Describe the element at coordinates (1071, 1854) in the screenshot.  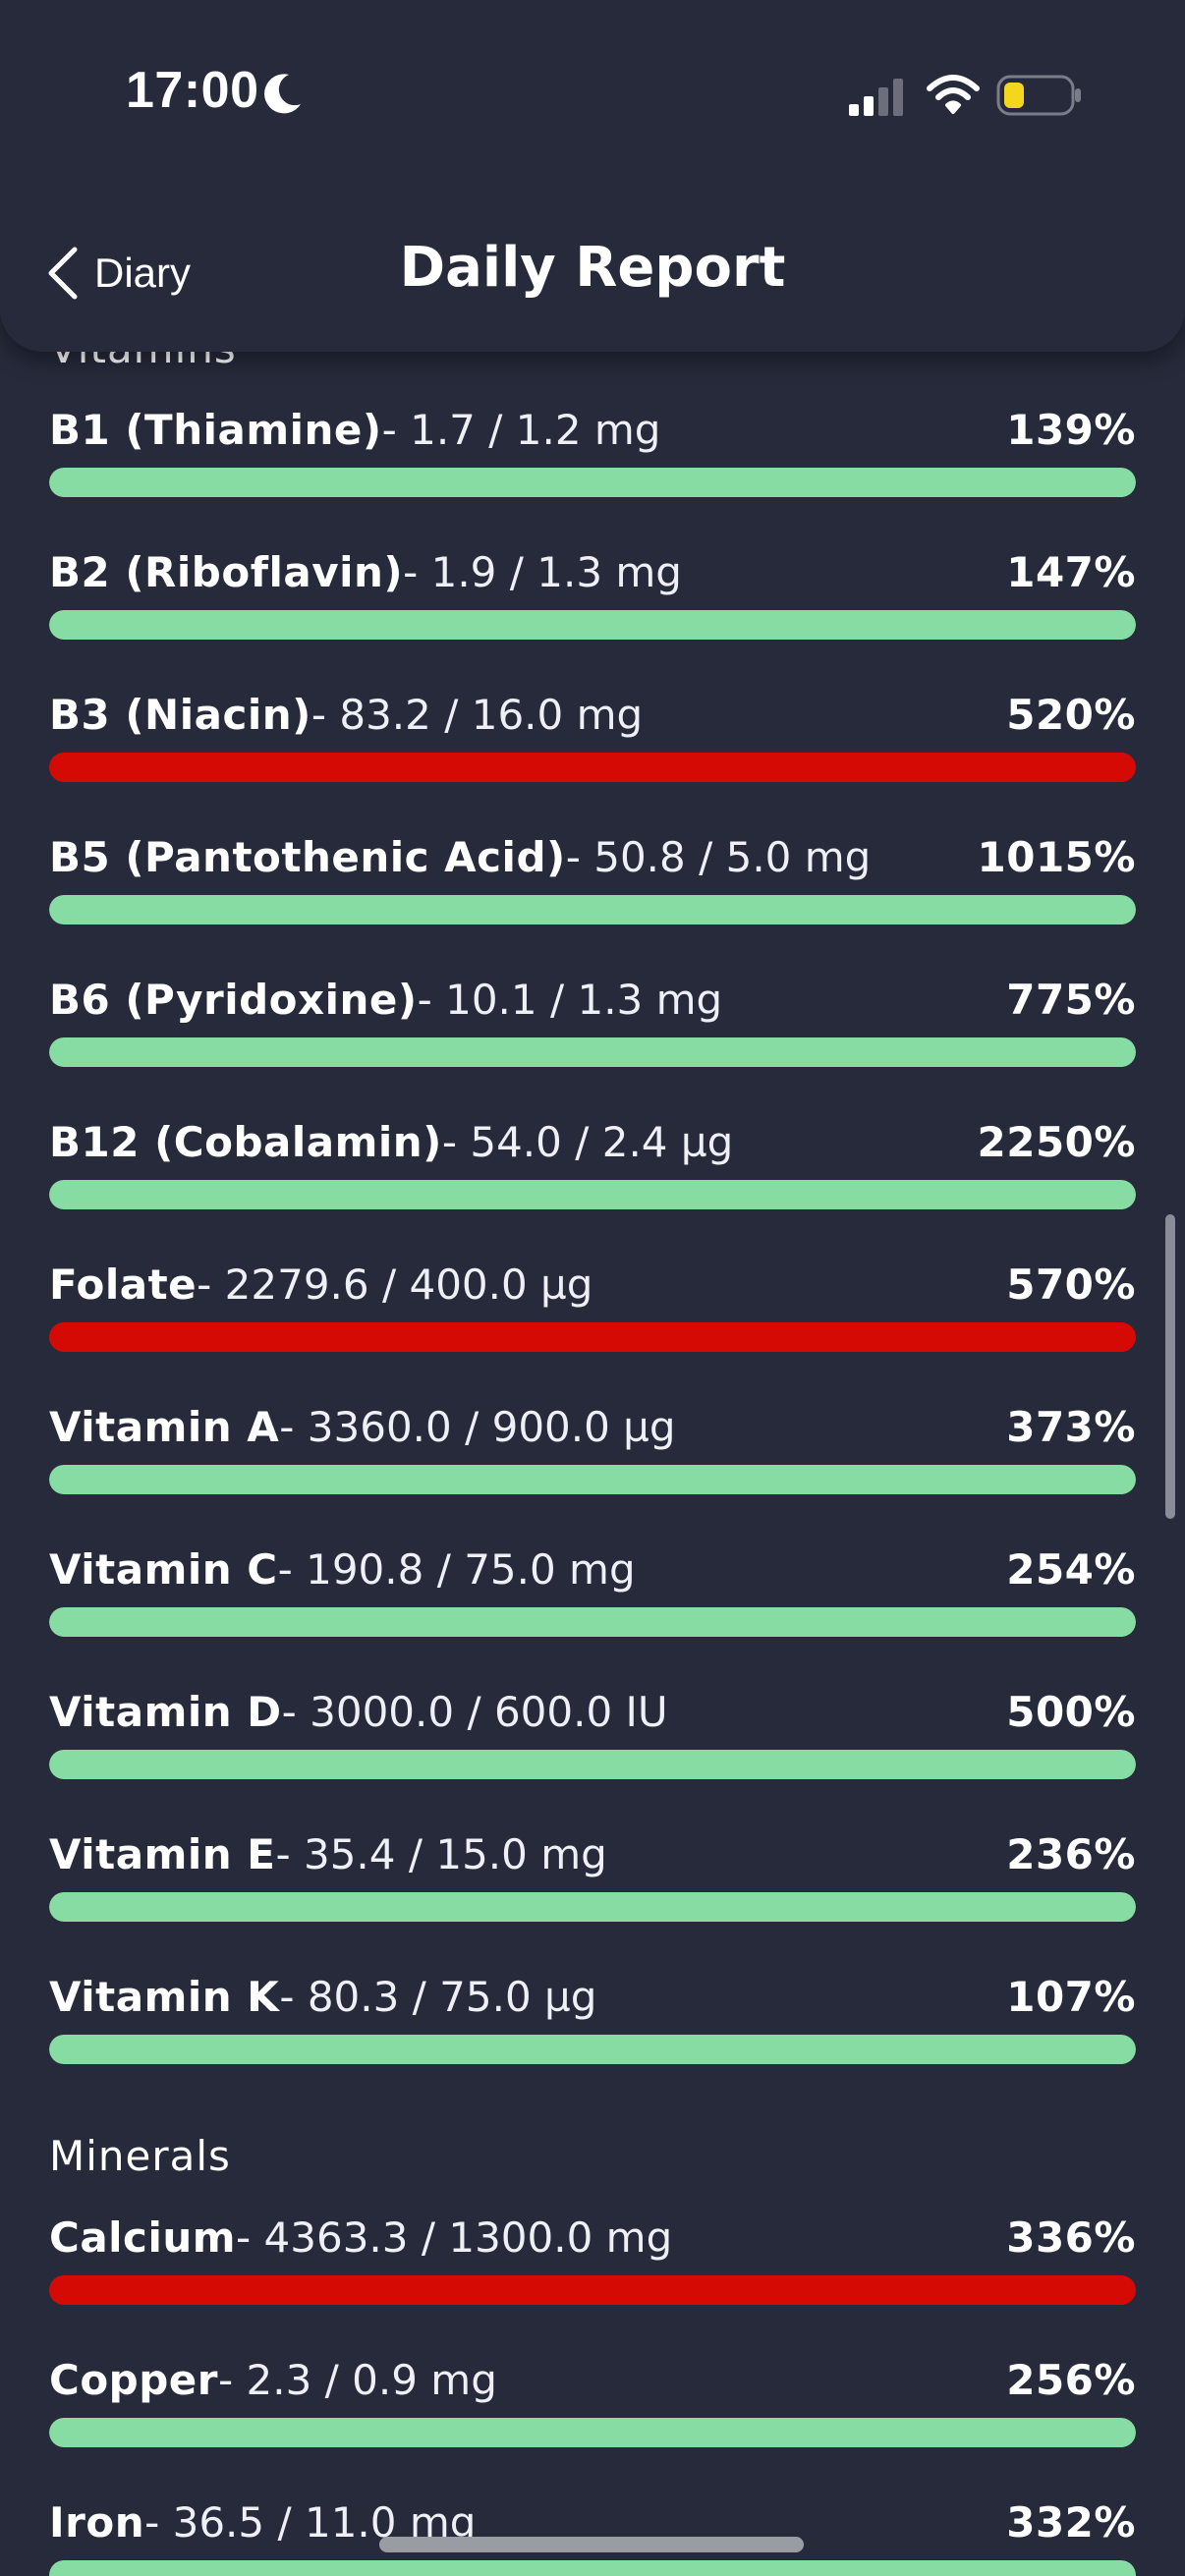
I see `nutrient-percent: 236%` at that location.